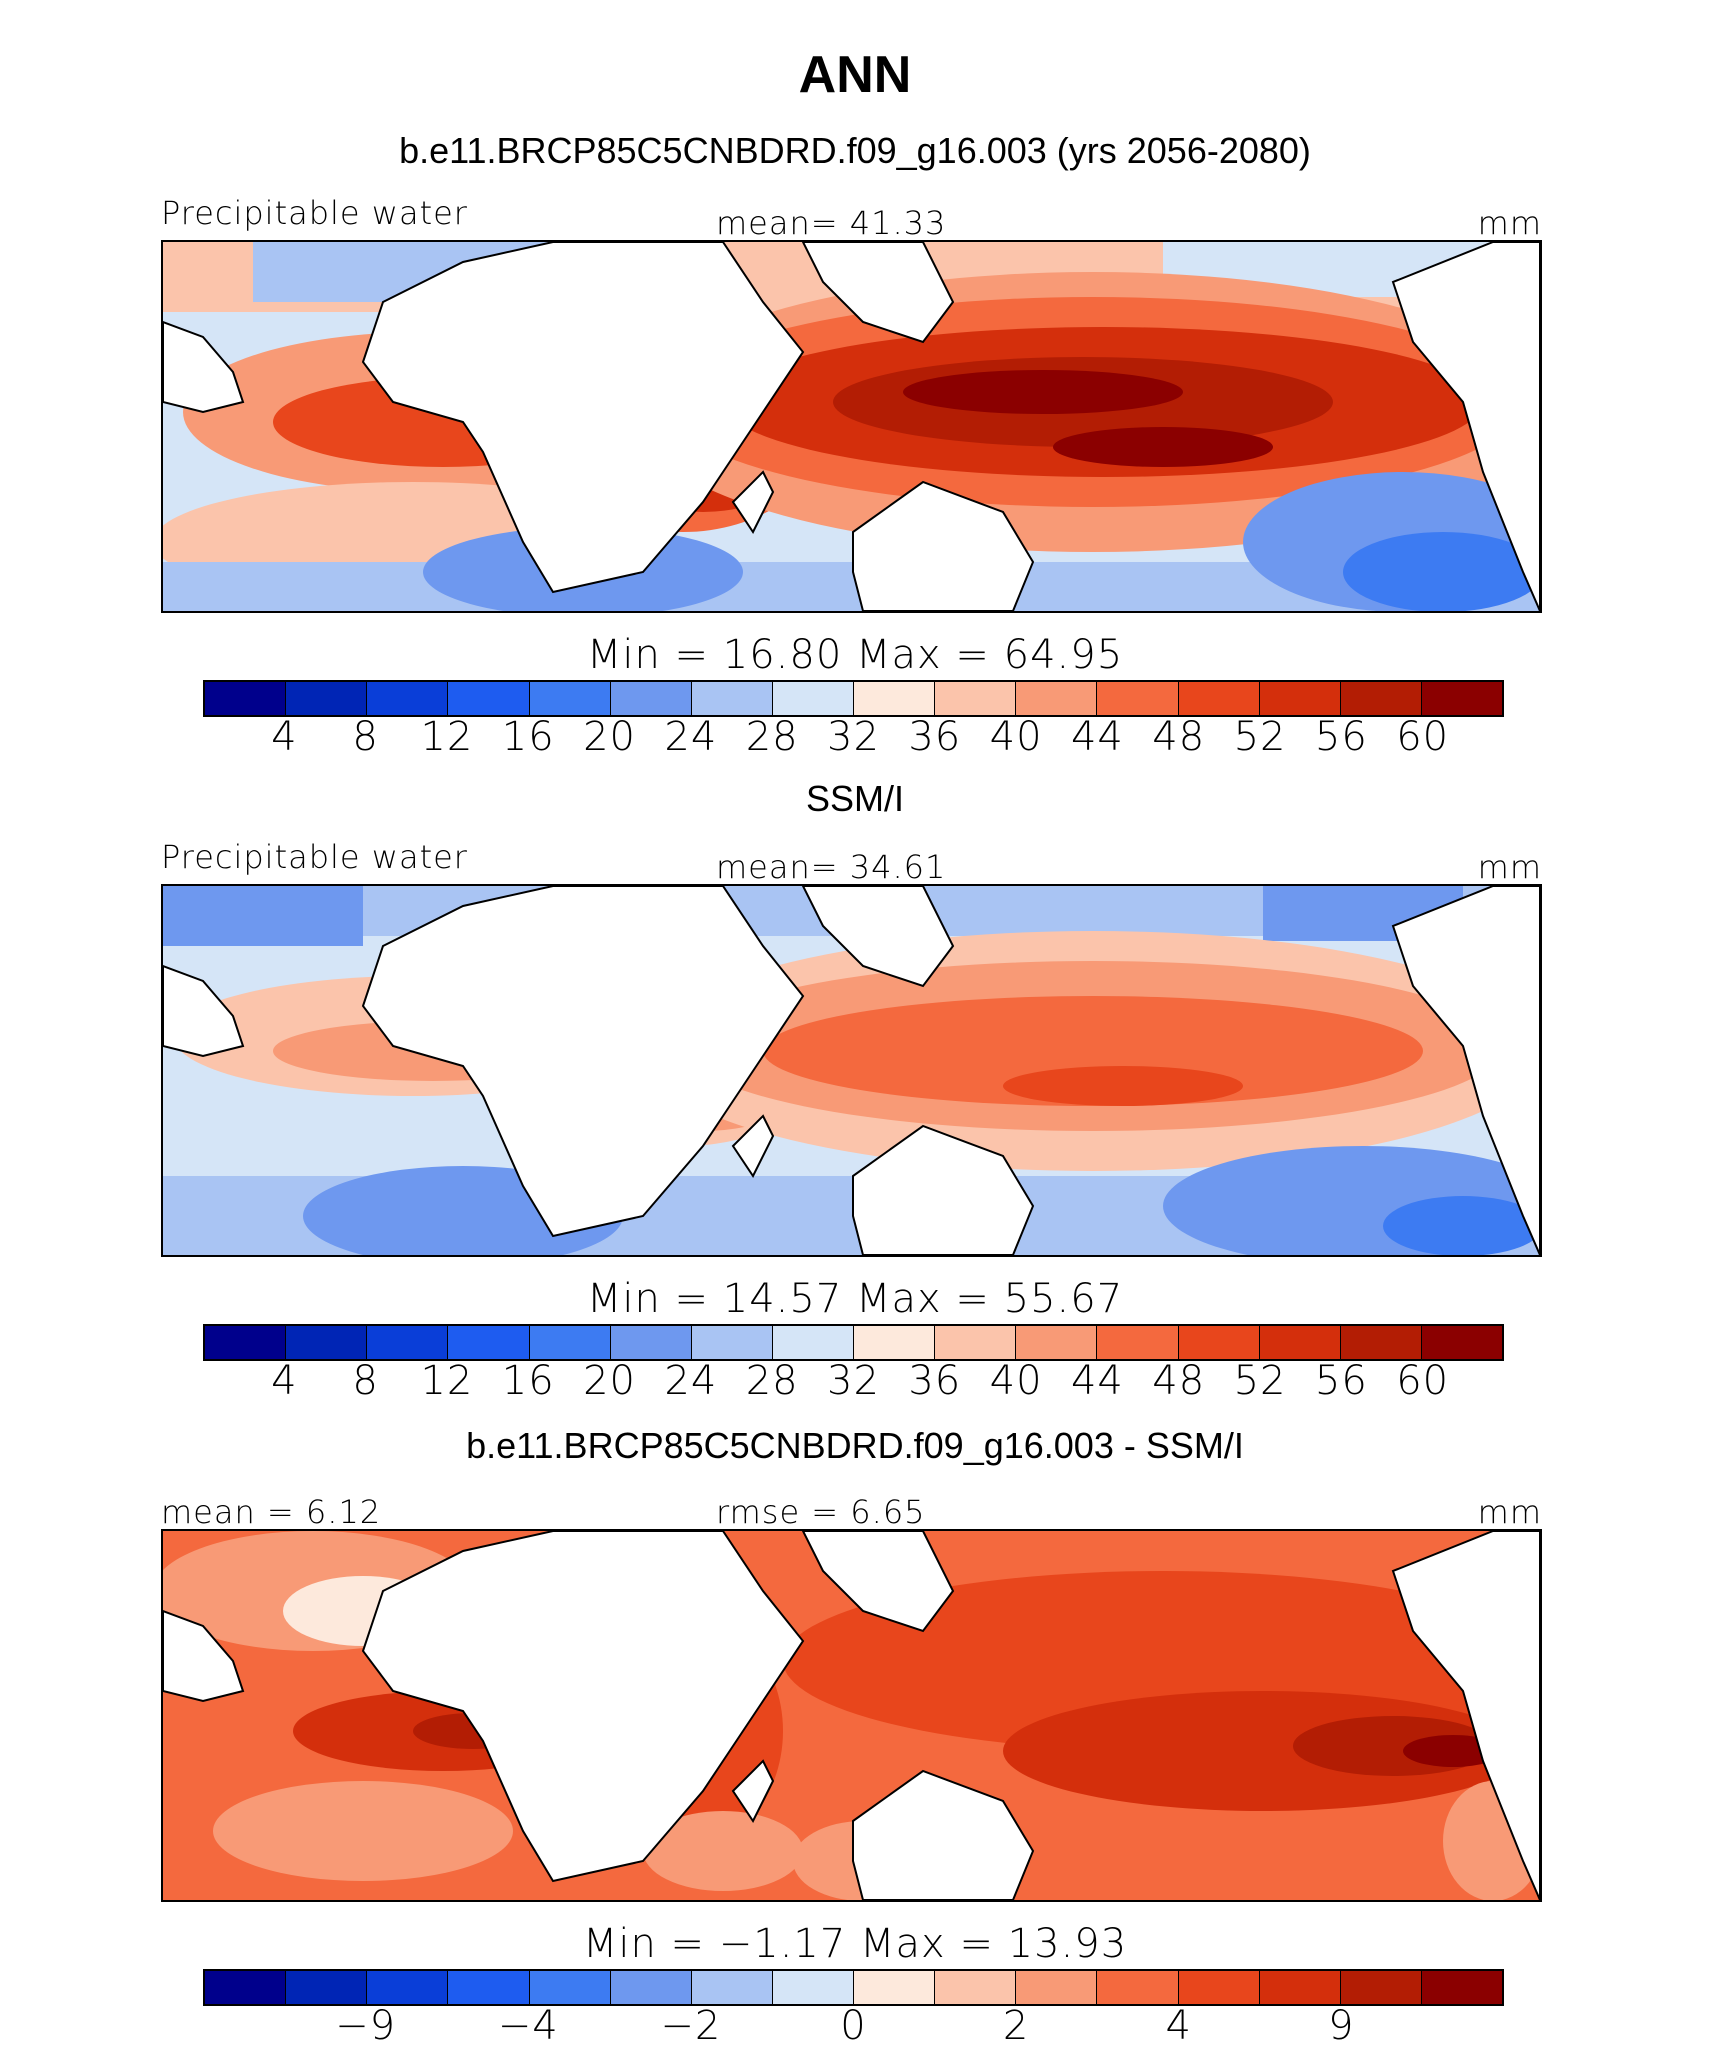 The height and width of the screenshot is (2067, 1710). I want to click on panel-2-contour-field, so click(851, 1070).